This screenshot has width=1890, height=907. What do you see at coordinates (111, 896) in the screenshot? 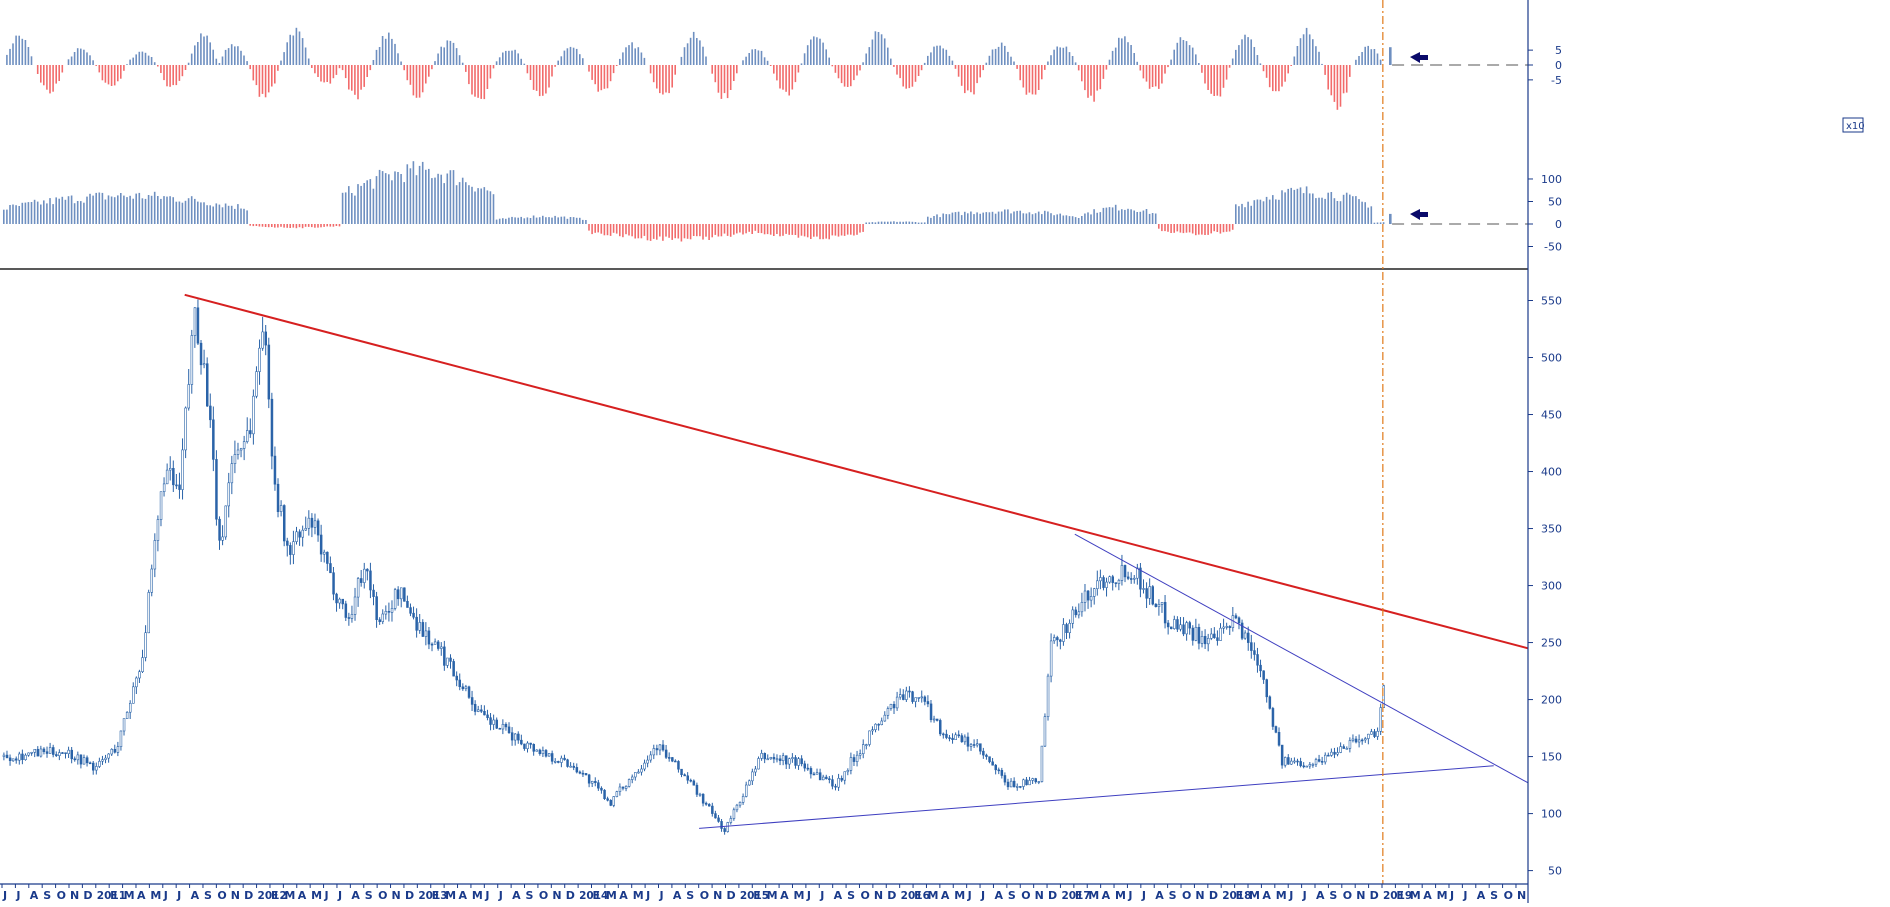
I see `x-axis-tick-label: 2011` at bounding box center [111, 896].